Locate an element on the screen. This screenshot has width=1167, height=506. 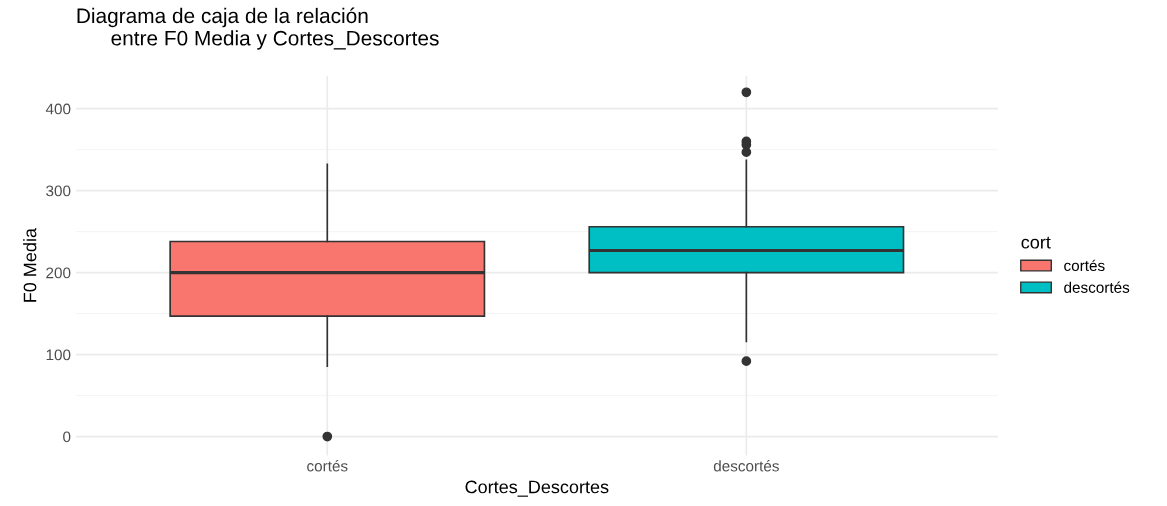
x-axis-title: Cortes_Descortes is located at coordinates (537, 488).